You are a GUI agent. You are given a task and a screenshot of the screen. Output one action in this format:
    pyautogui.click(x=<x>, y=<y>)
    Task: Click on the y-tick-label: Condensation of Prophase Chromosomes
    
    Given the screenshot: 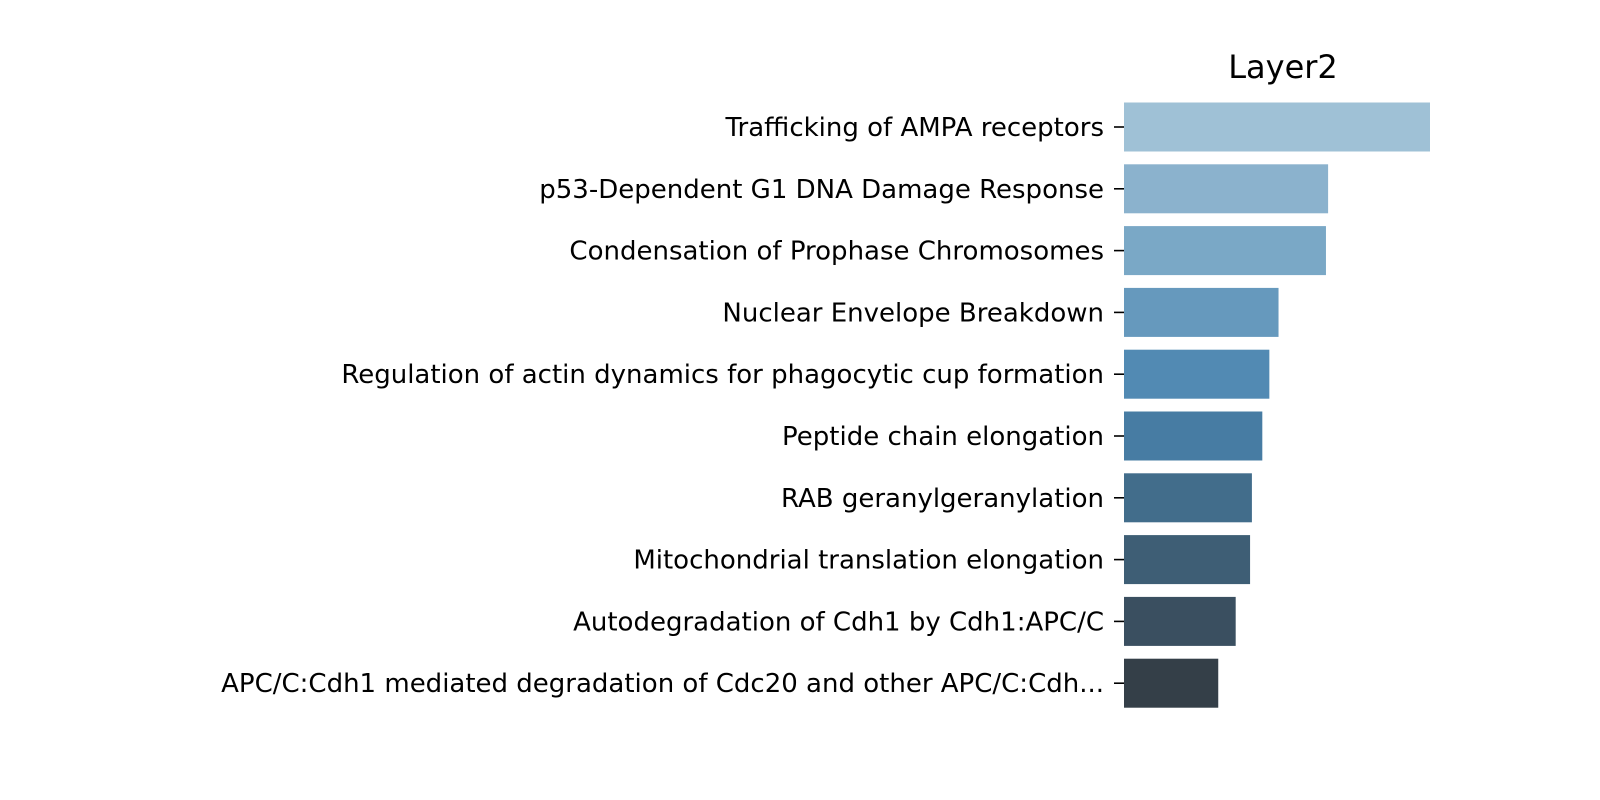 What is the action you would take?
    pyautogui.click(x=836, y=252)
    